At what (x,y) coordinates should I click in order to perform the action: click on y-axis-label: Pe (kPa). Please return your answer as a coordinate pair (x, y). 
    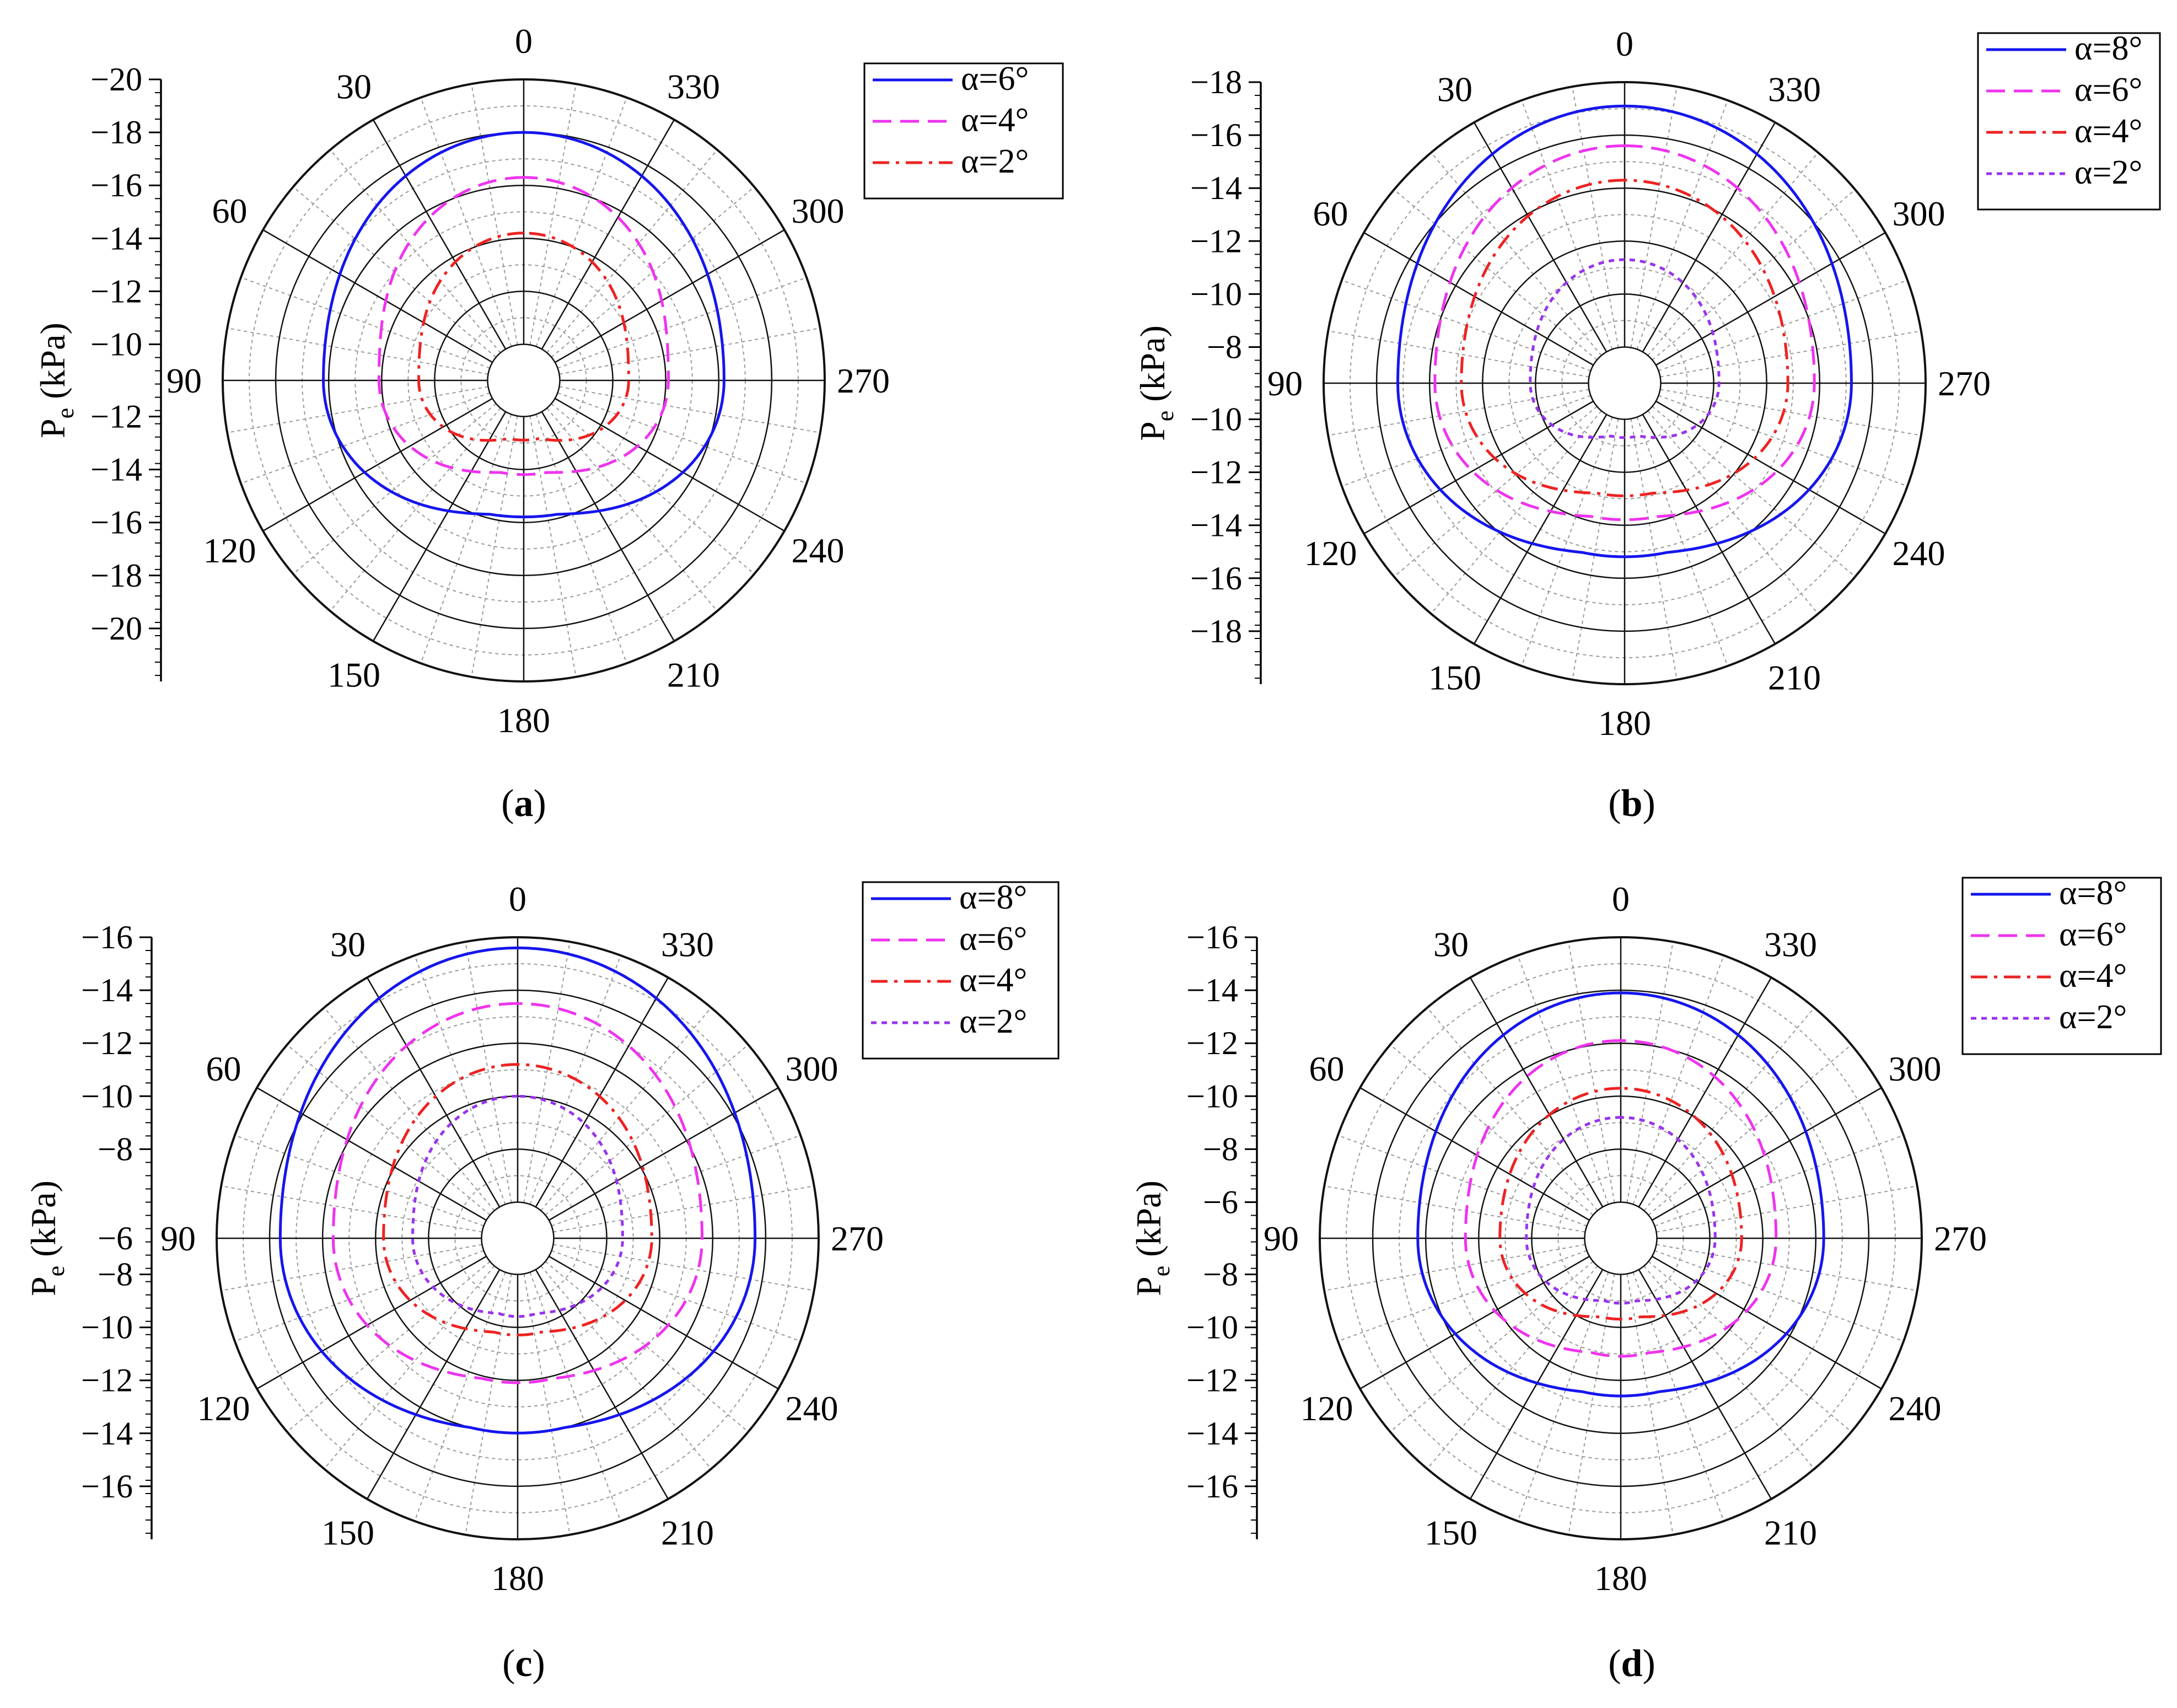
    Looking at the image, I should click on (1152, 1238).